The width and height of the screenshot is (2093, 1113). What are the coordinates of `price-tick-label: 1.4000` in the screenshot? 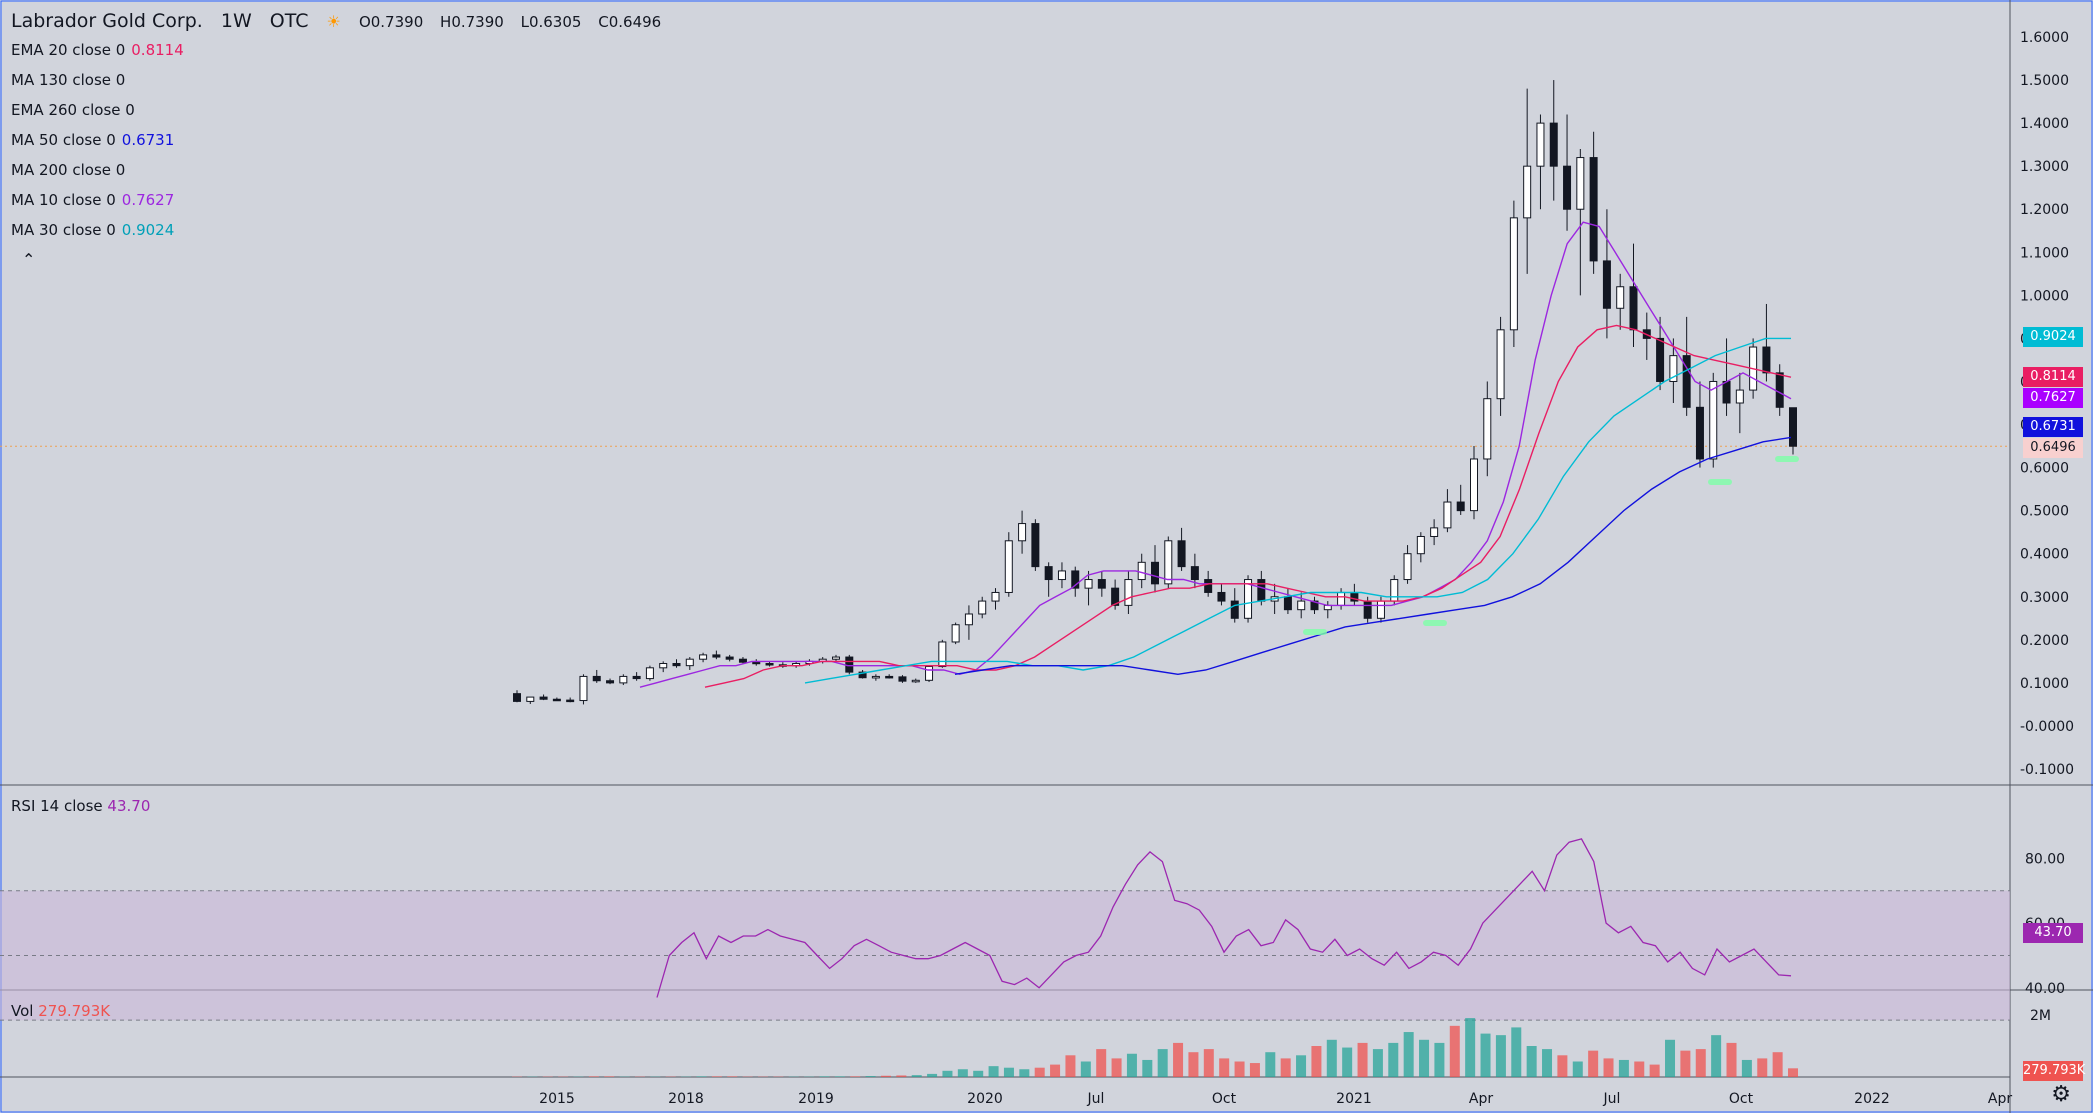 It's located at (2044, 124).